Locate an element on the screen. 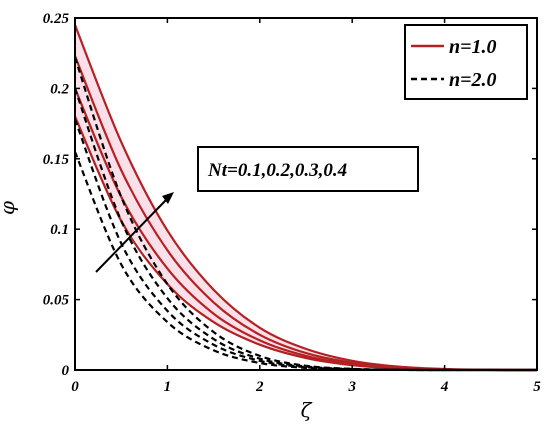  y-tick-label: 0.15 is located at coordinates (56, 160).